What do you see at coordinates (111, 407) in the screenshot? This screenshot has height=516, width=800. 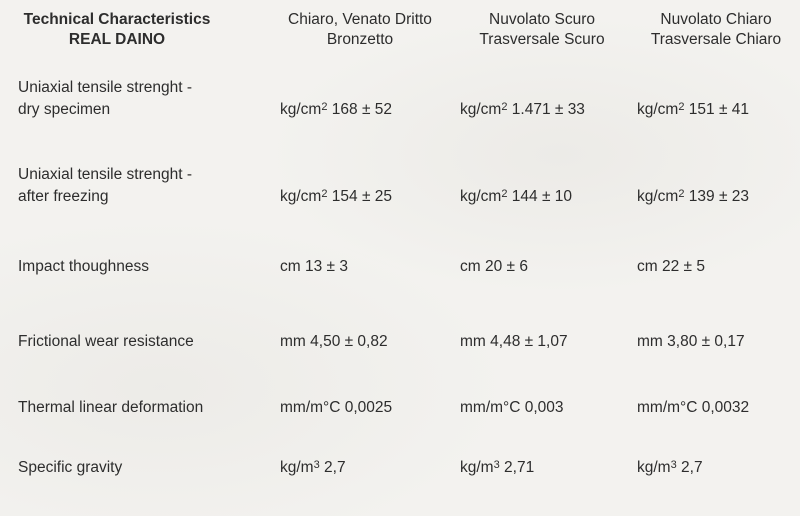 I see `row-label-line1: Thermal linear deformation` at bounding box center [111, 407].